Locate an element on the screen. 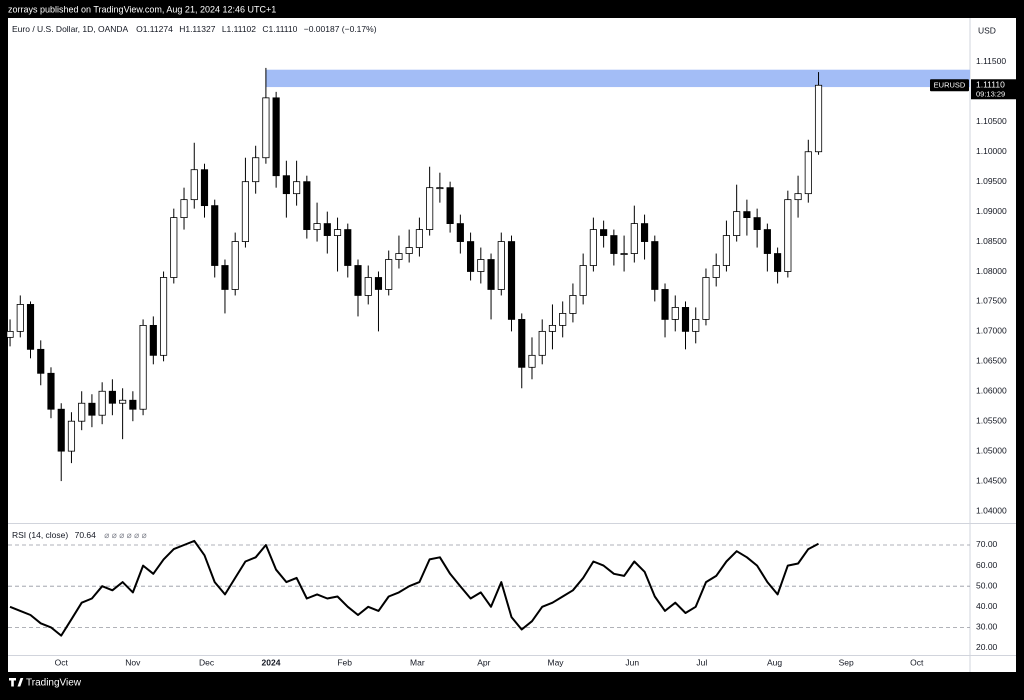 The width and height of the screenshot is (1024, 700). y-tick-label: 1.11500 is located at coordinates (991, 61).